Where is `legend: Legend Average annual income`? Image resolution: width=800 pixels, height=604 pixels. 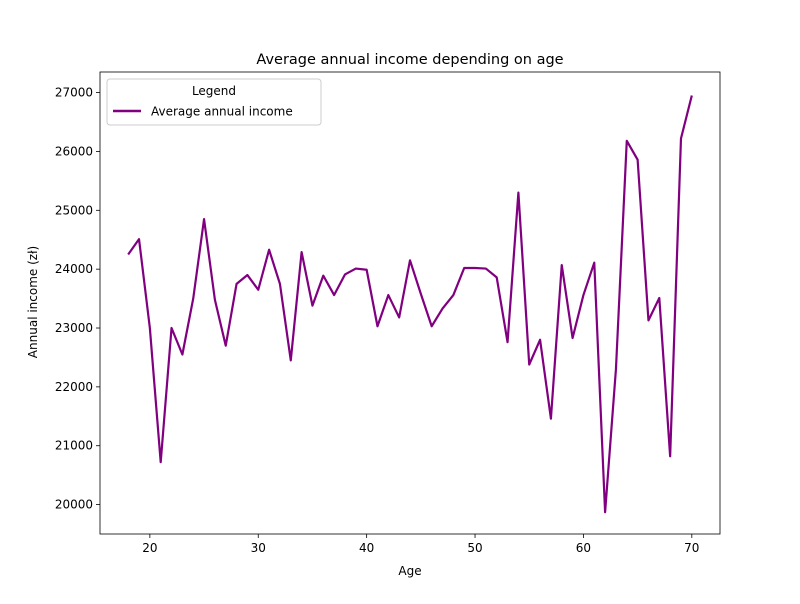
legend: Legend Average annual income is located at coordinates (214, 102).